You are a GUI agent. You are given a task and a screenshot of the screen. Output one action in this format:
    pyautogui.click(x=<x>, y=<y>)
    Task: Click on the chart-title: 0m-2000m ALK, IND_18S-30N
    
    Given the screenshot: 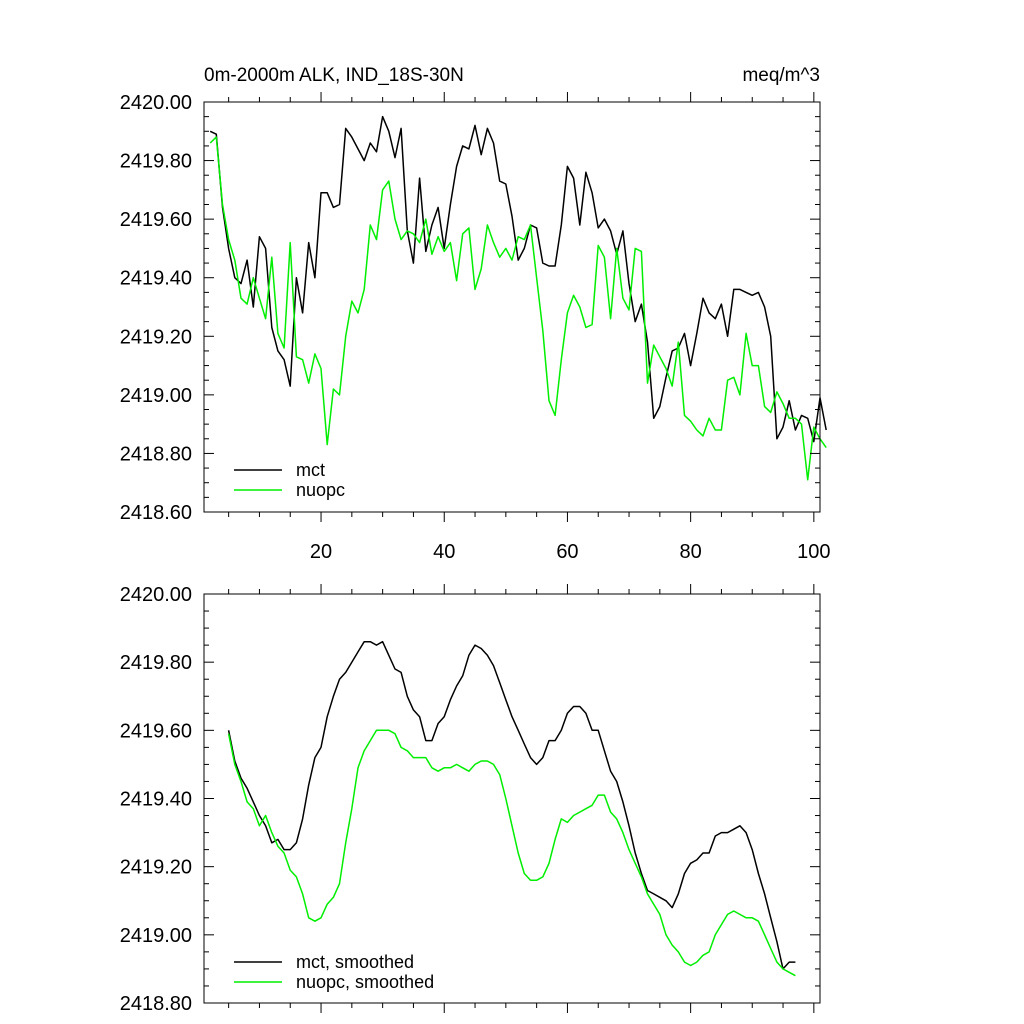 What is the action you would take?
    pyautogui.click(x=334, y=75)
    